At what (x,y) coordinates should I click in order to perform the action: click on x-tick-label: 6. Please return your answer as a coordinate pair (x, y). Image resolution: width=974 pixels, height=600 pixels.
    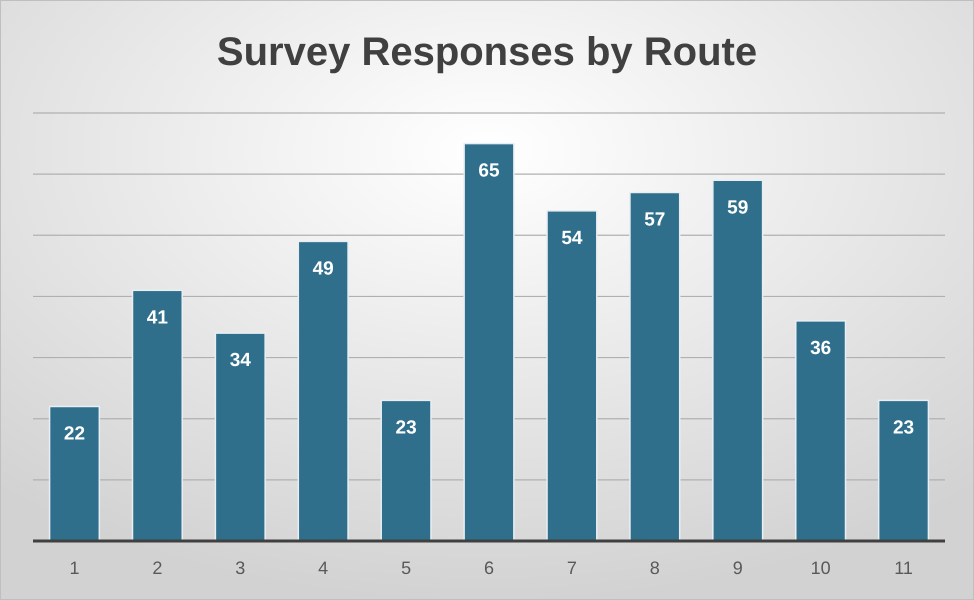
    Looking at the image, I should click on (489, 568).